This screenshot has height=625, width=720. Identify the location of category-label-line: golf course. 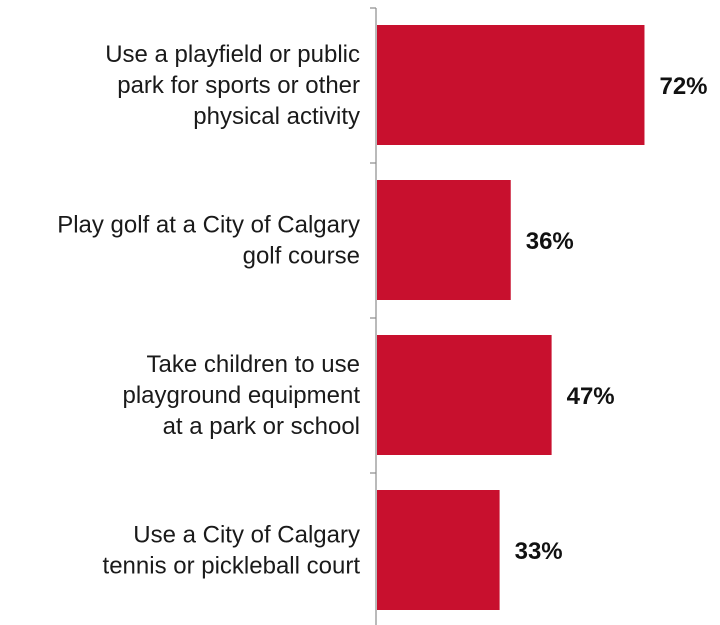
(301, 256).